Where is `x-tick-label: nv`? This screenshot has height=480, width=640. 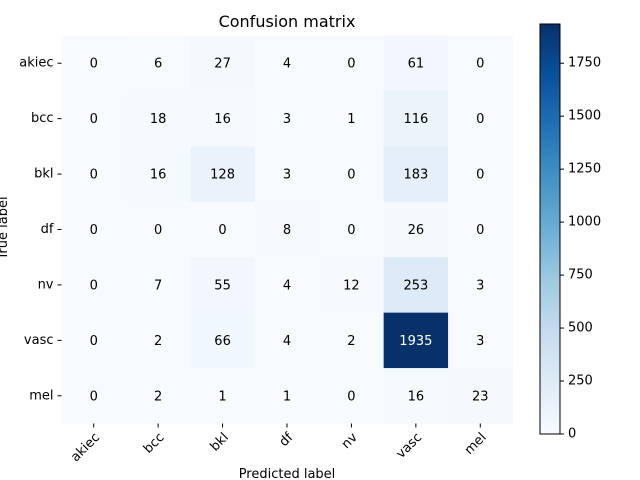
x-tick-label: nv is located at coordinates (350, 441).